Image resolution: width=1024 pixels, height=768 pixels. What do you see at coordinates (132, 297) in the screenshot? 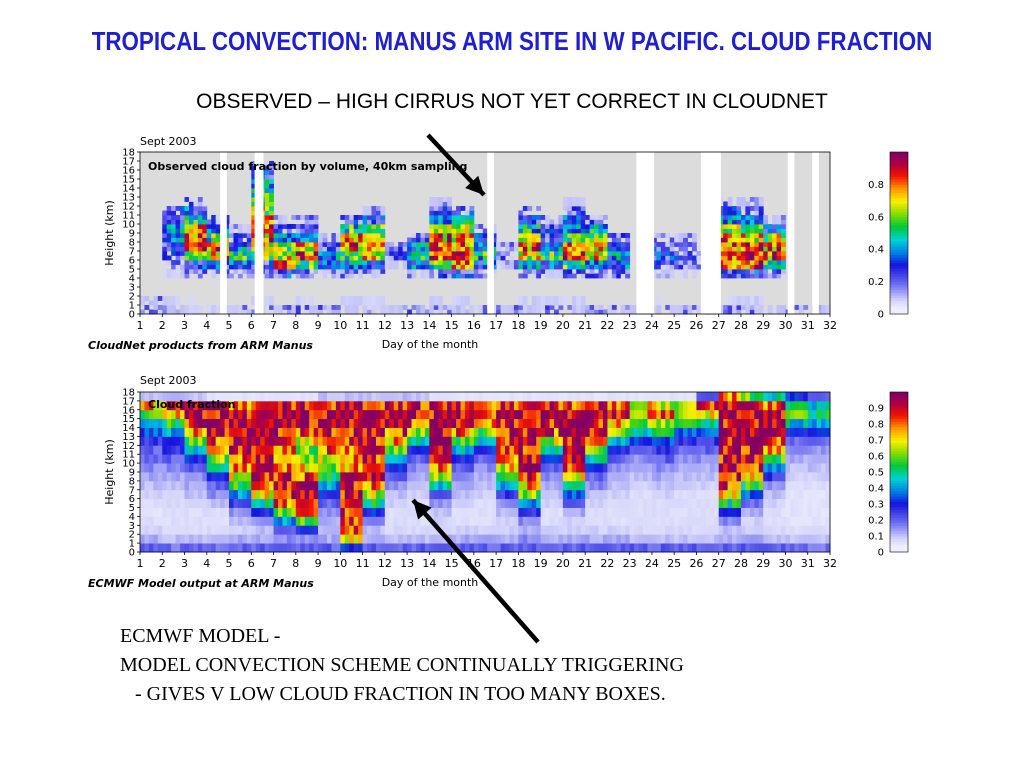
I see `y-tick-label: 2` at bounding box center [132, 297].